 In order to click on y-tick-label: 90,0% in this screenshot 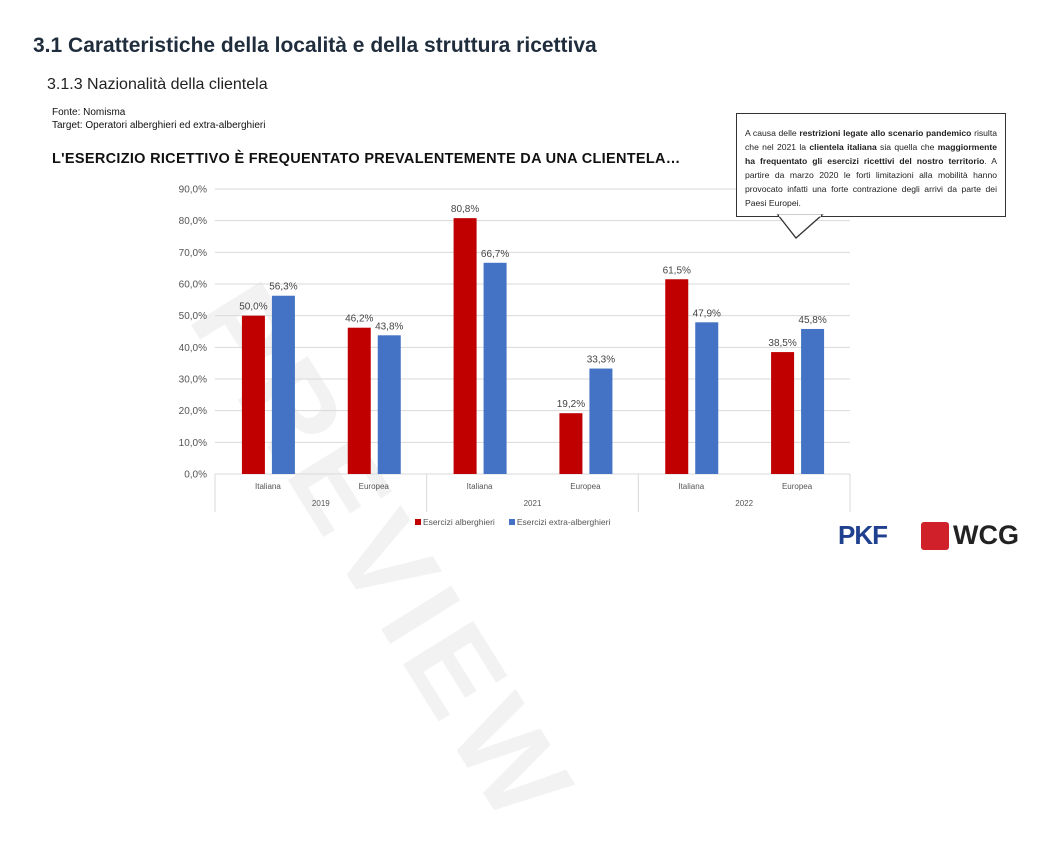, I will do `click(193, 190)`.